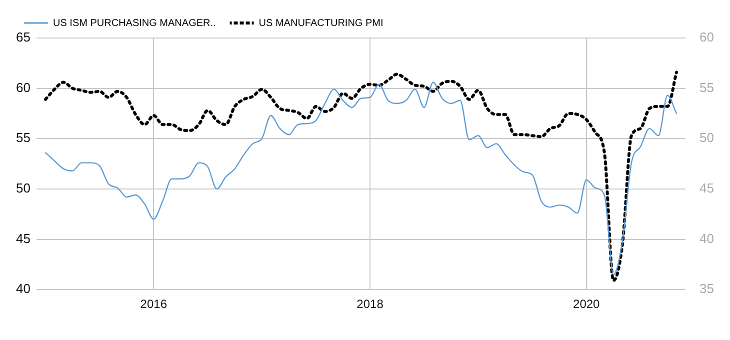 The width and height of the screenshot is (730, 340). Describe the element at coordinates (707, 37) in the screenshot. I see `y2-tick-label: 60` at that location.